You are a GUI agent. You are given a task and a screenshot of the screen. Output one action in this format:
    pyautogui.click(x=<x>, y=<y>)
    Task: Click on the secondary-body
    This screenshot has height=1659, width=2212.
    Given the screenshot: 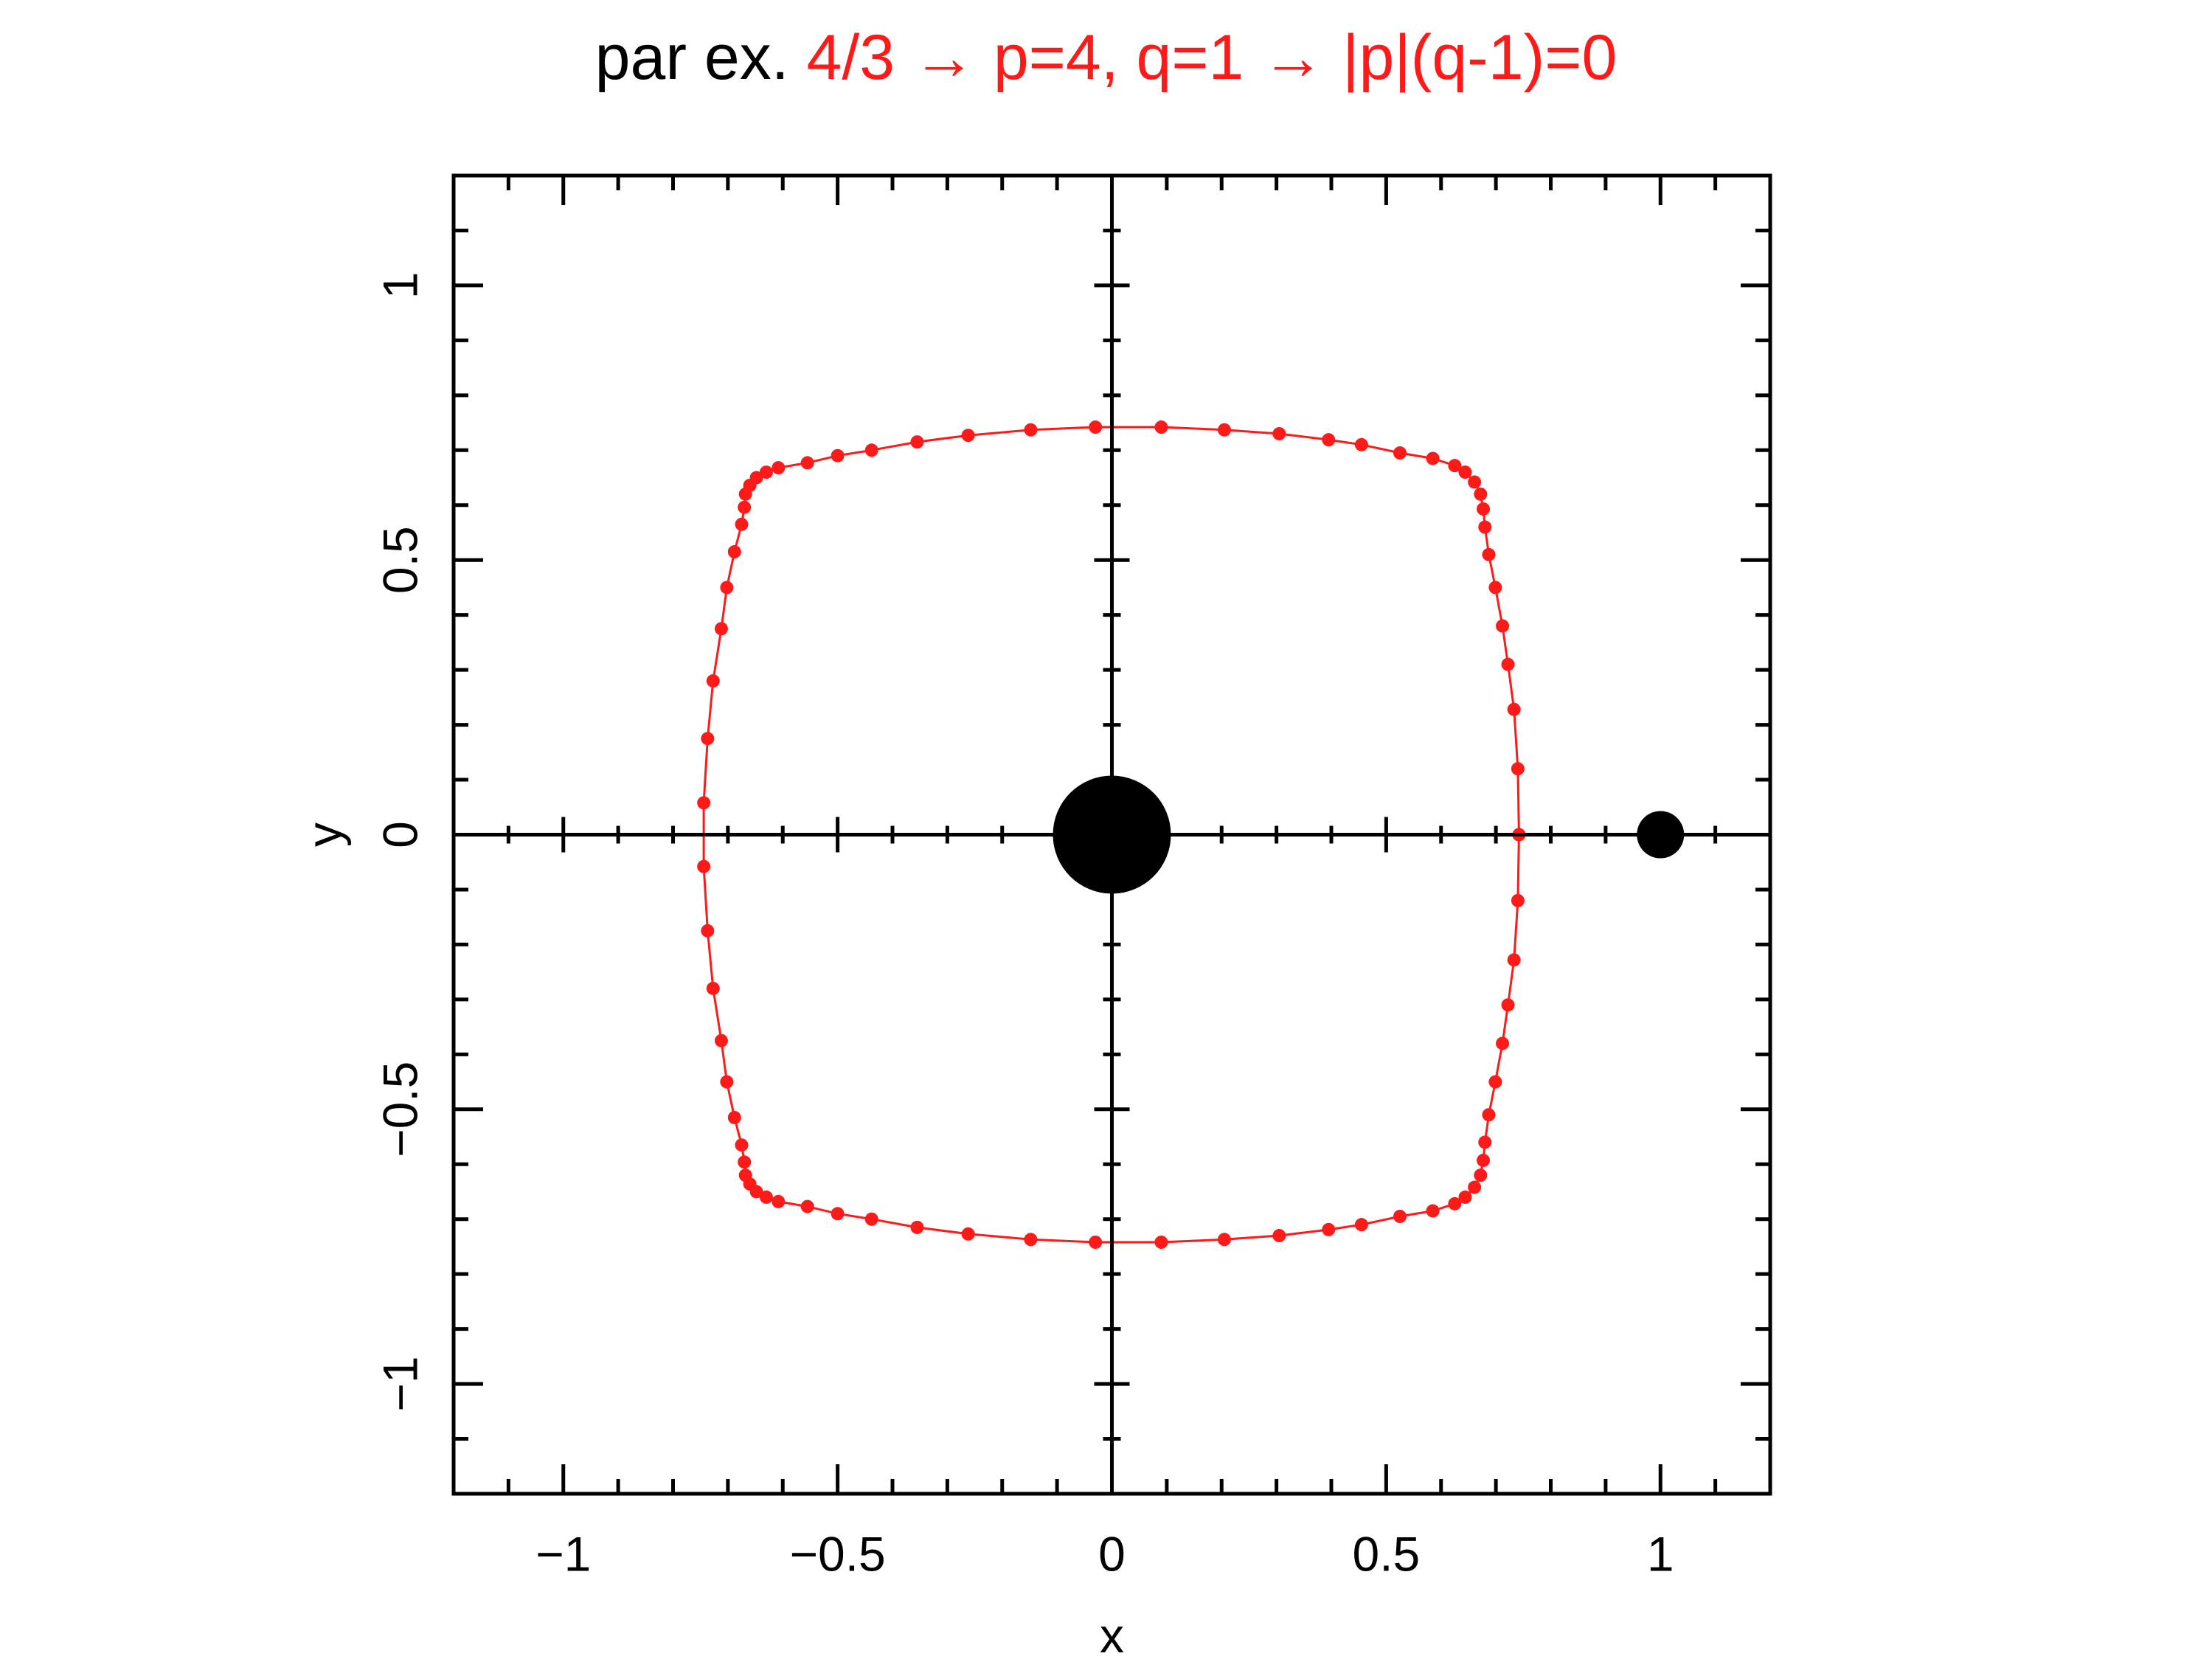 What is the action you would take?
    pyautogui.click(x=1661, y=835)
    